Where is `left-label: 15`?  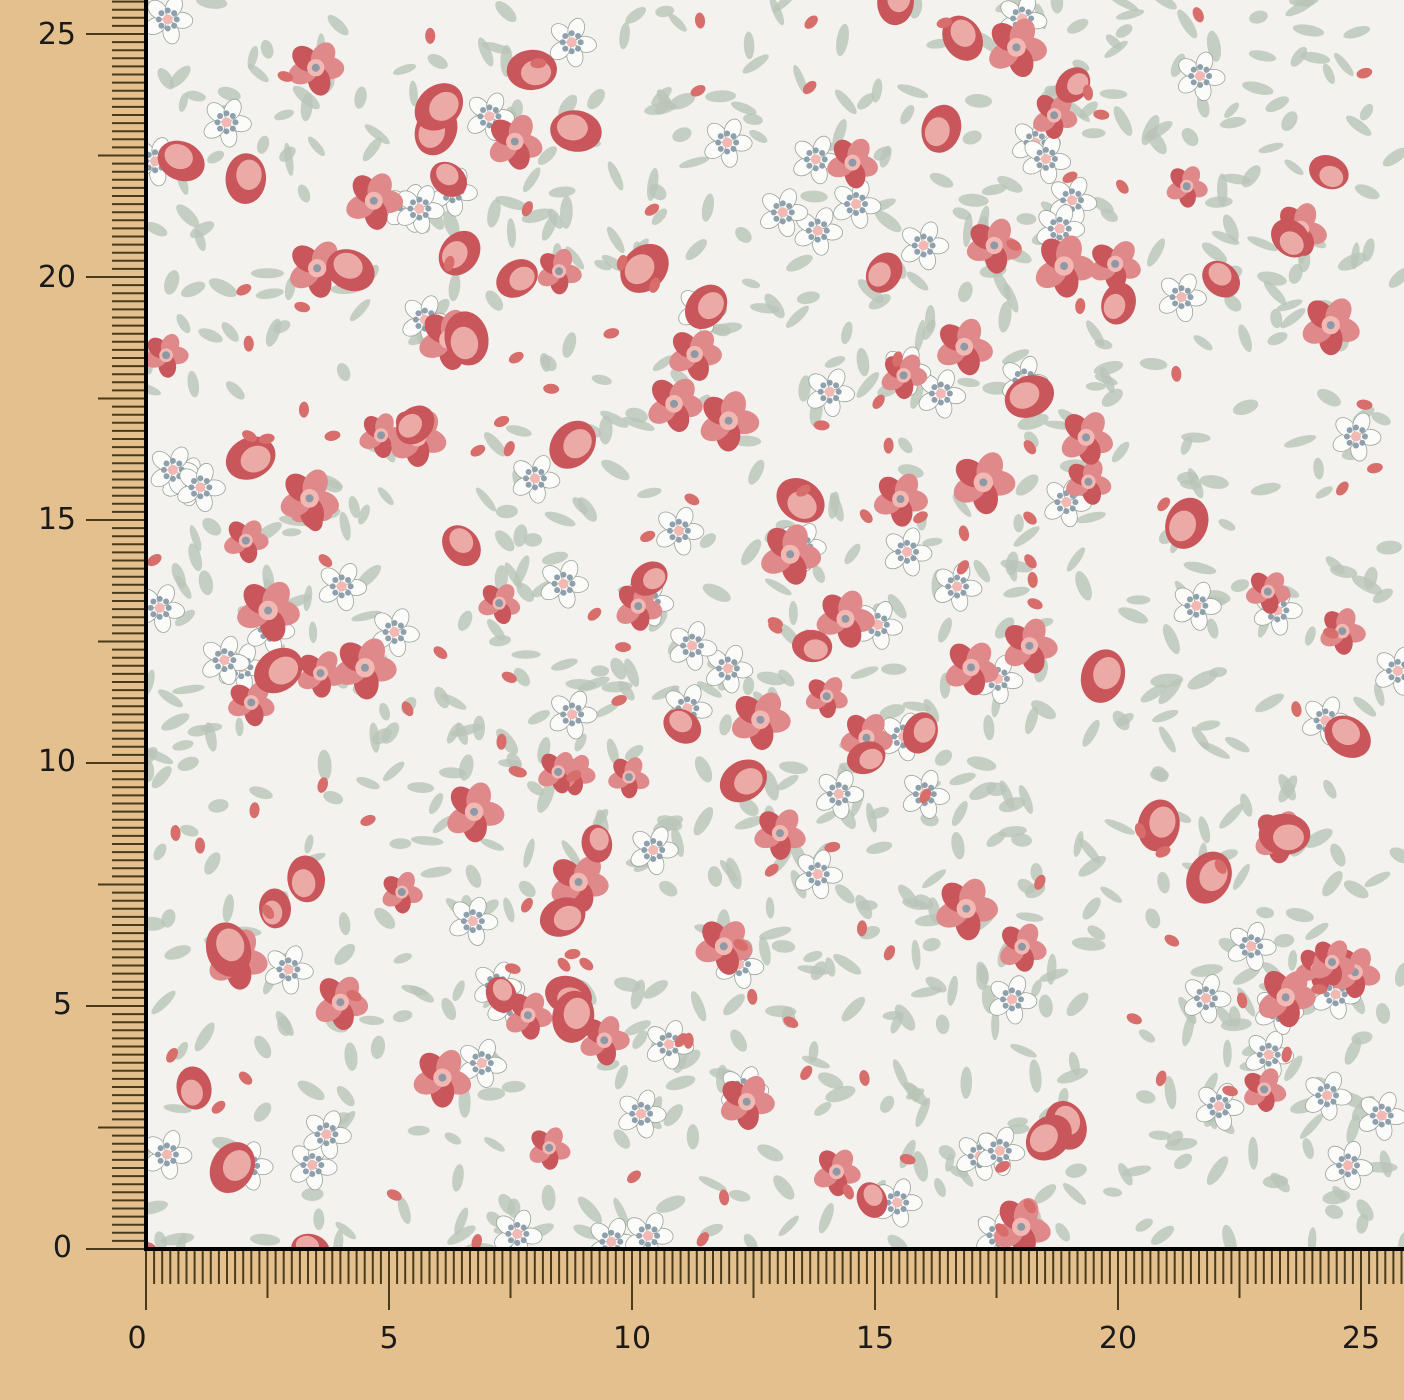 left-label: 15 is located at coordinates (57, 519).